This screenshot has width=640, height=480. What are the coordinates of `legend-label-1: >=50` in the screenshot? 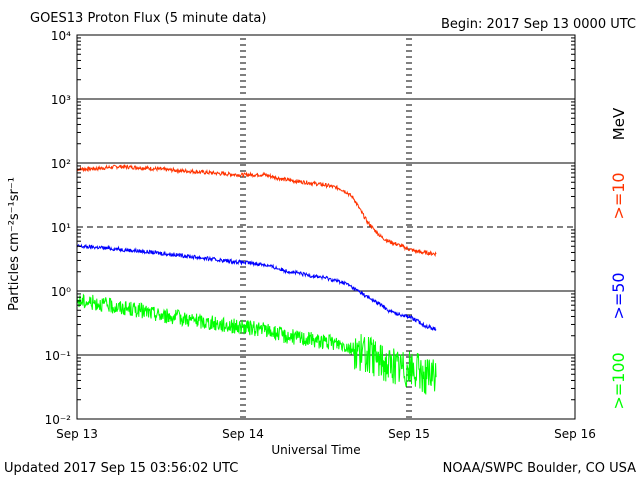 It's located at (618, 295).